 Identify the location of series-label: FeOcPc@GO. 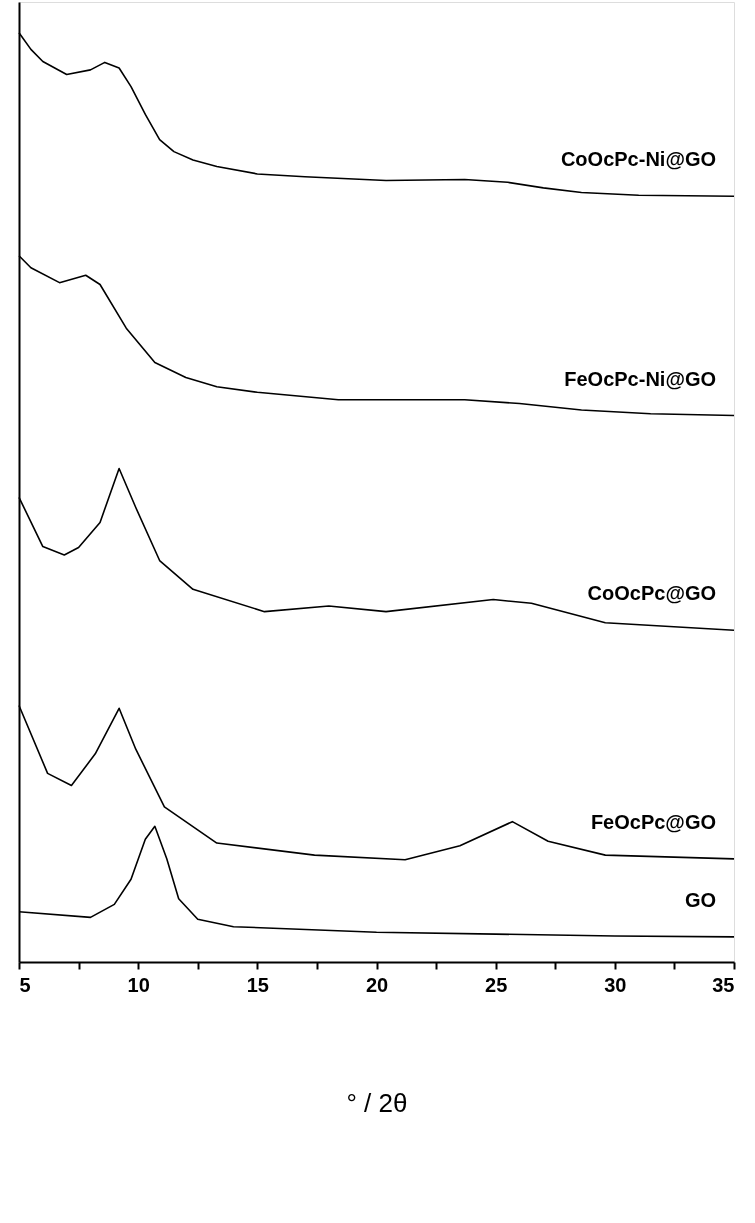
(653, 821).